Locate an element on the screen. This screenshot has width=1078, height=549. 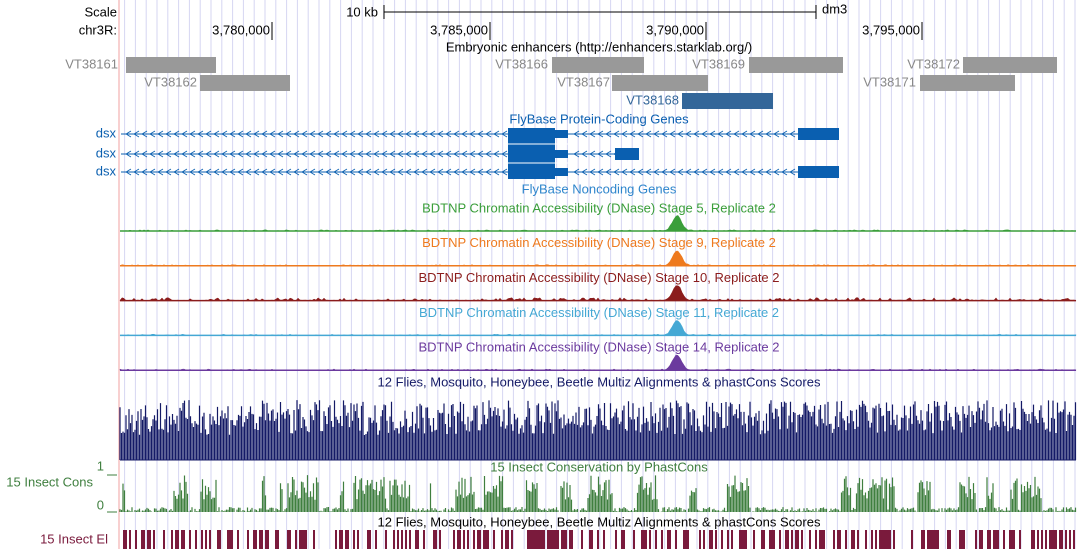
position-label: 3,790,000 is located at coordinates (675, 29).